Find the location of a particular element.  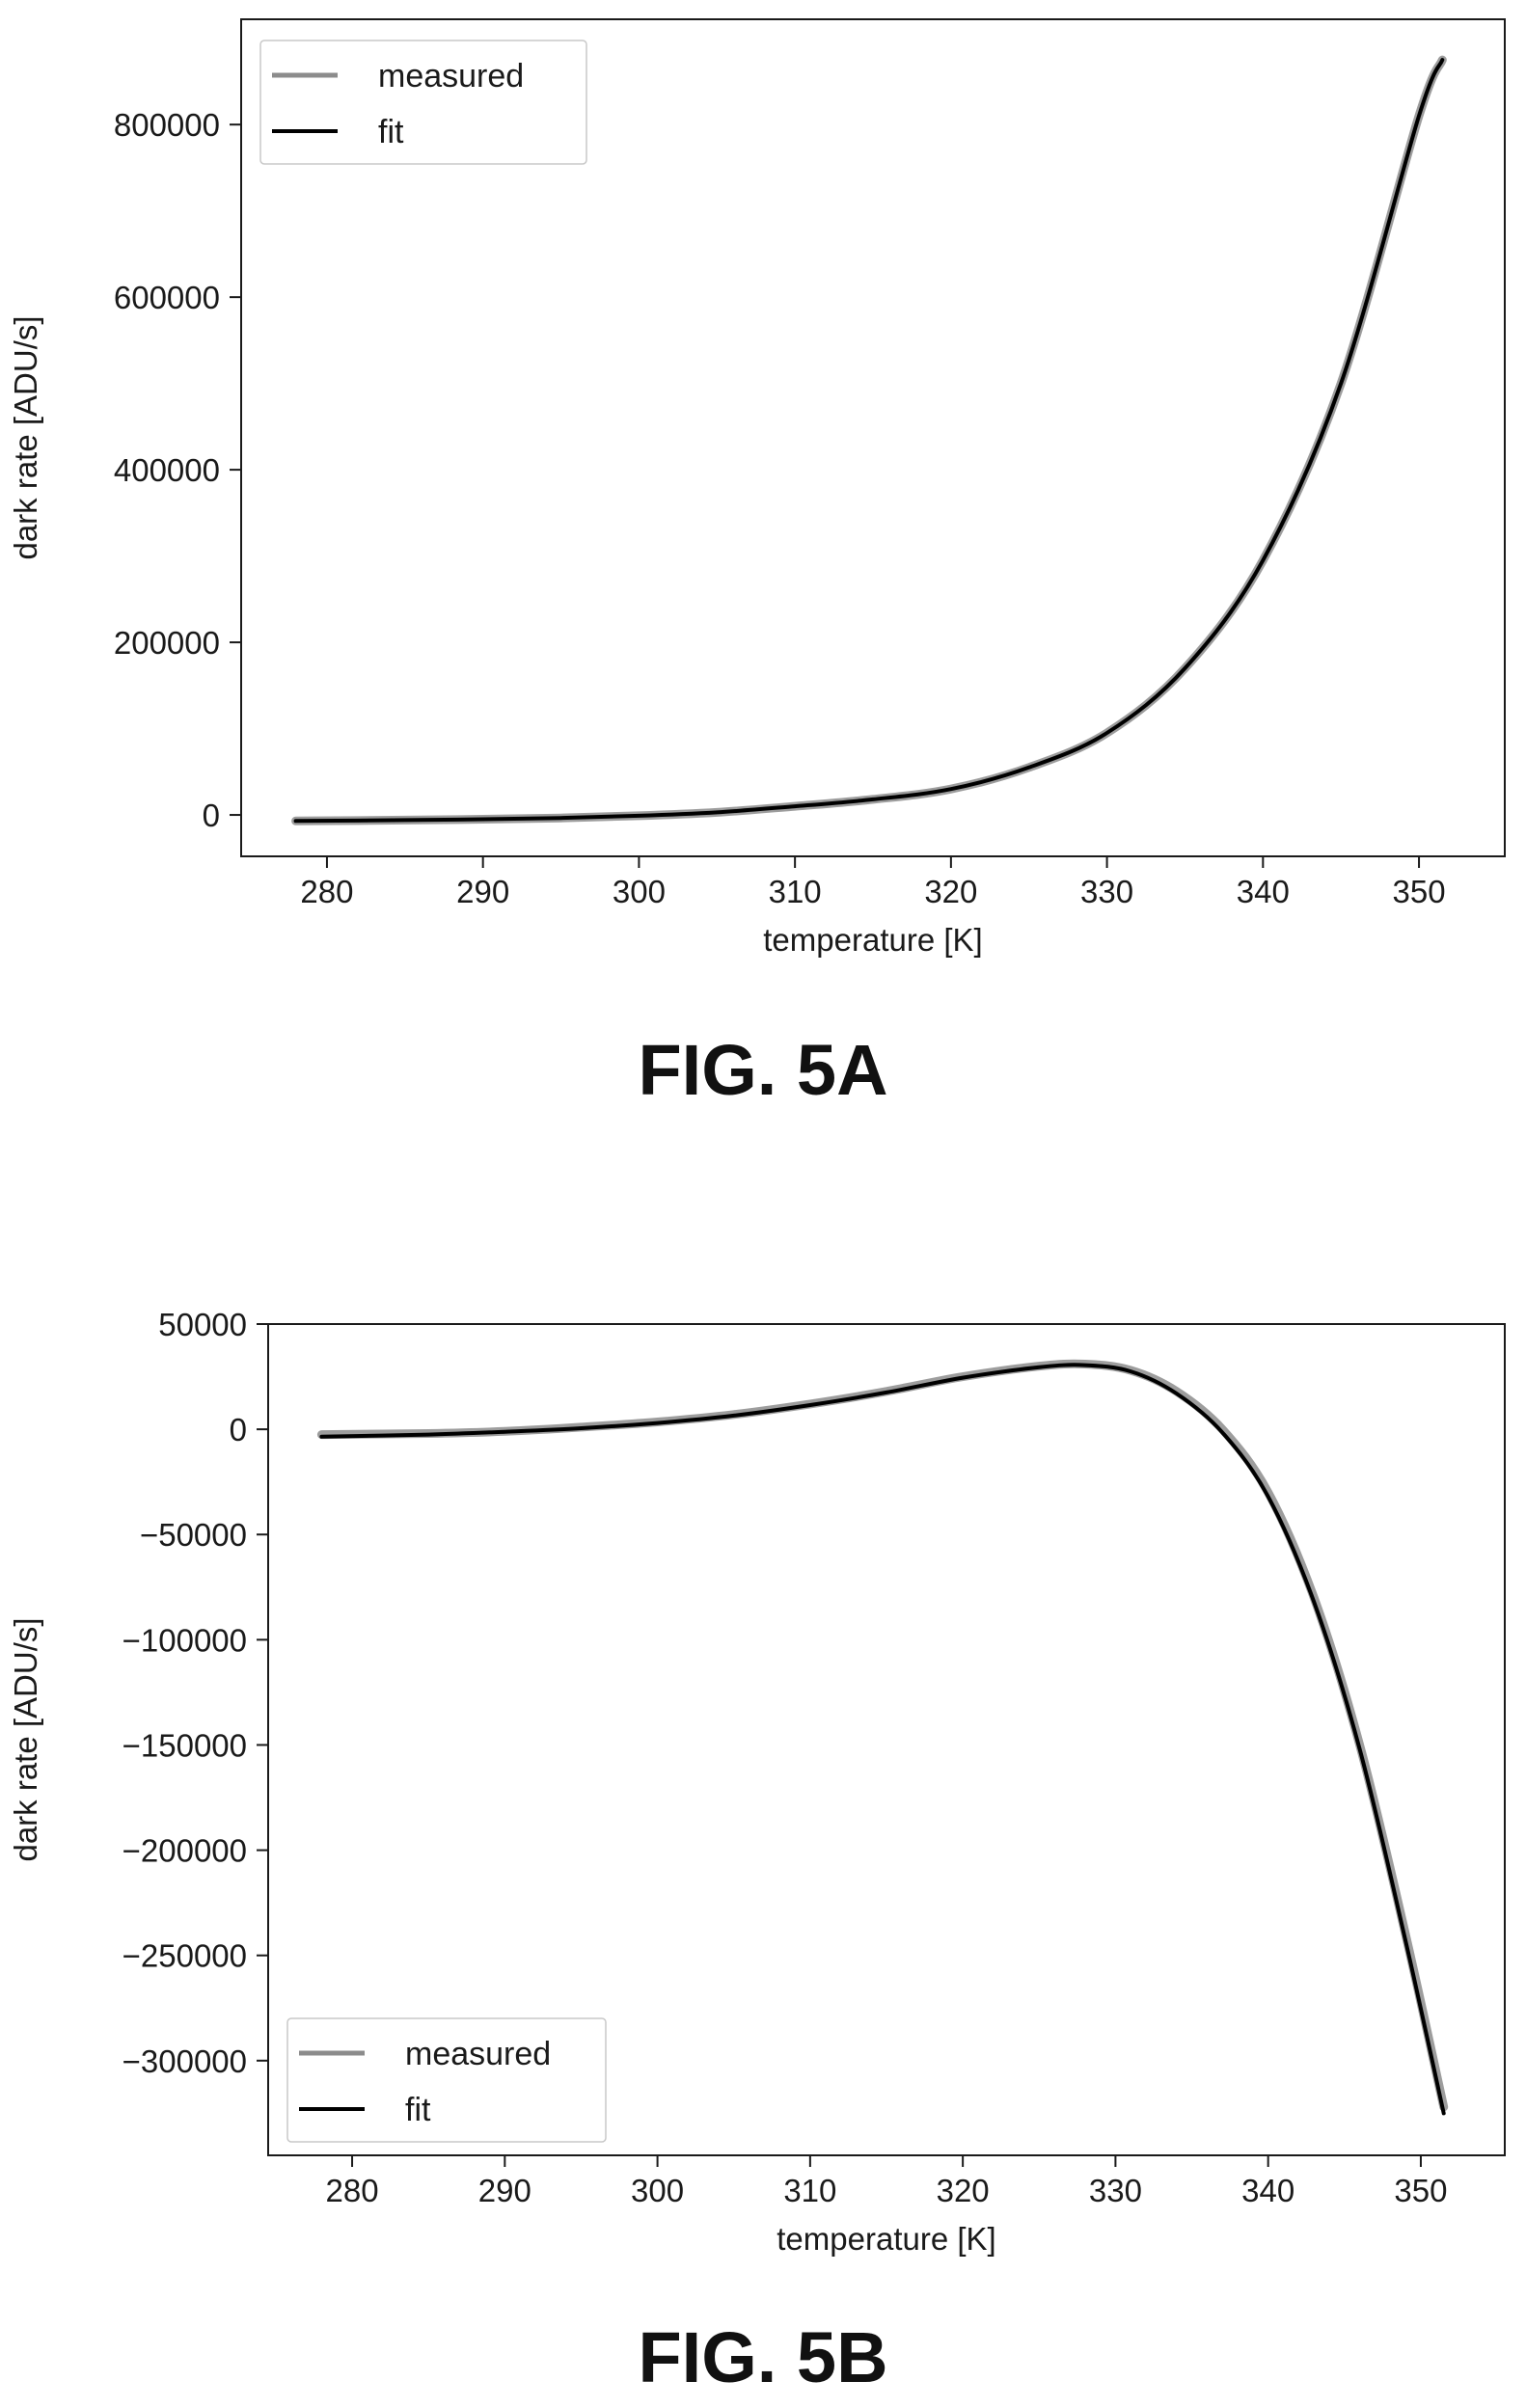

y-tick-label: 800000 is located at coordinates (167, 125).